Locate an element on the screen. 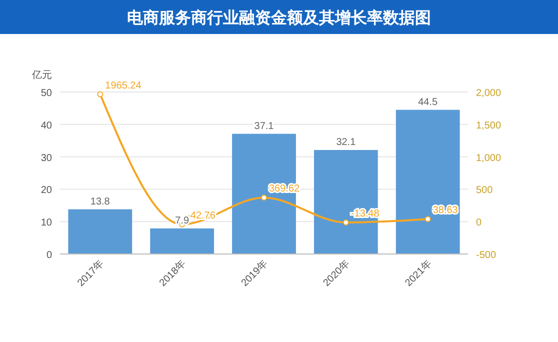 This screenshot has width=558, height=342. y-tick-label: 0 is located at coordinates (49, 255).